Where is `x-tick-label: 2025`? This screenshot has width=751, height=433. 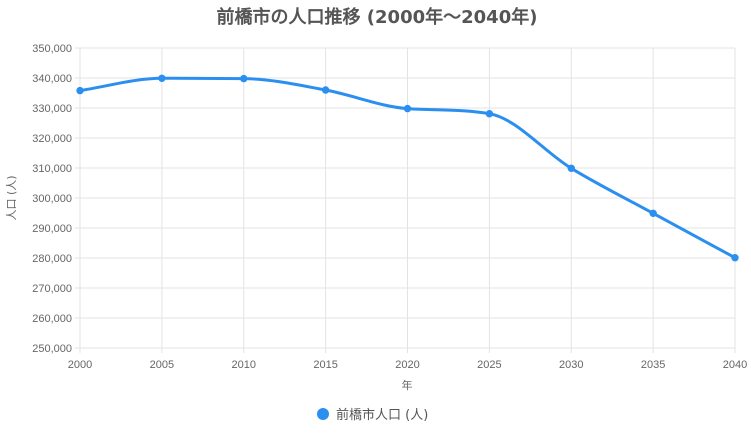 x-tick-label: 2025 is located at coordinates (489, 365).